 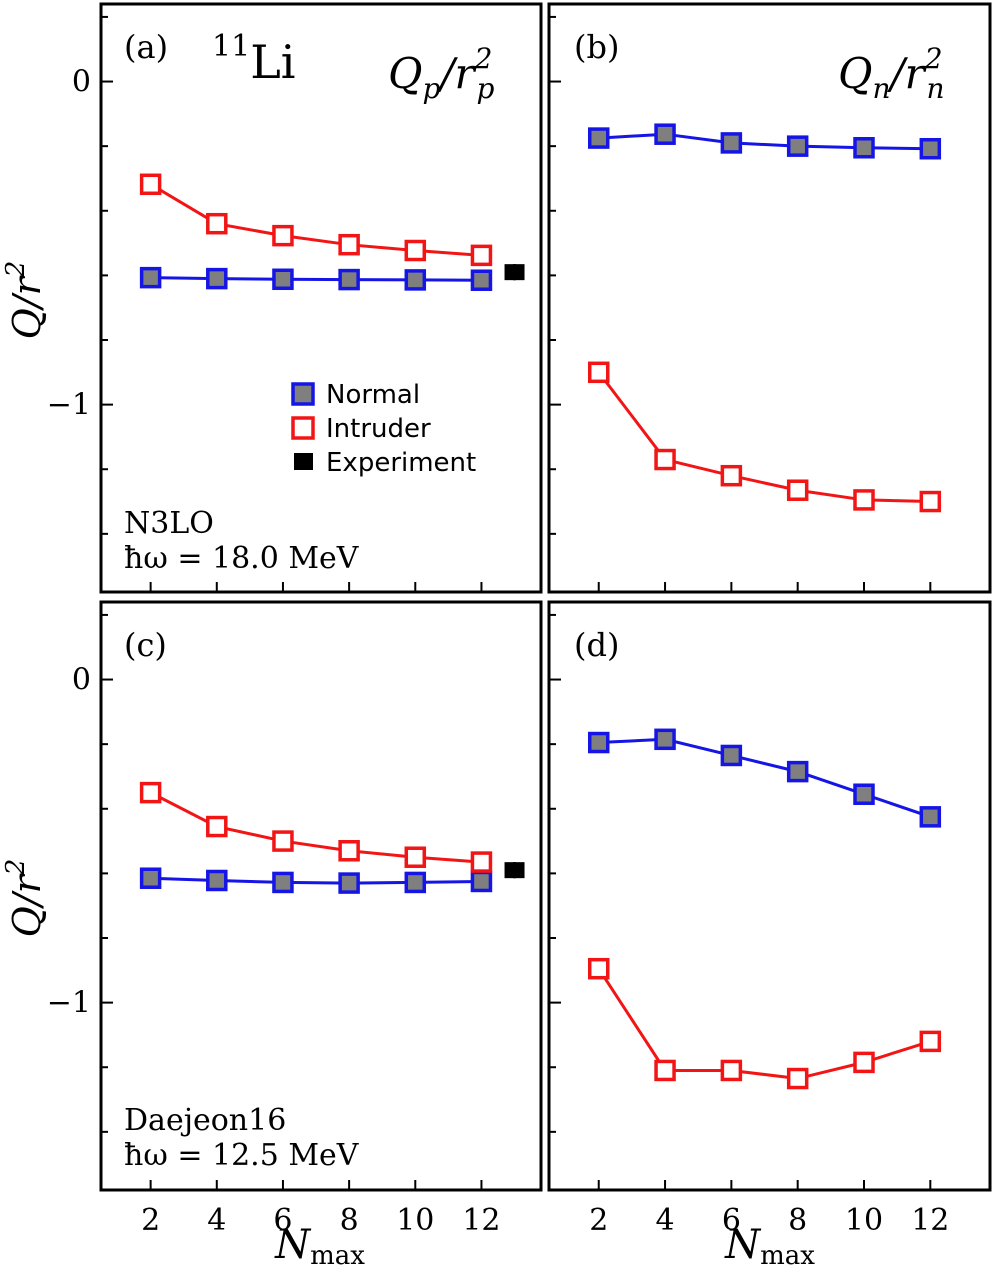 I want to click on panel-tag: (d), so click(x=596, y=645).